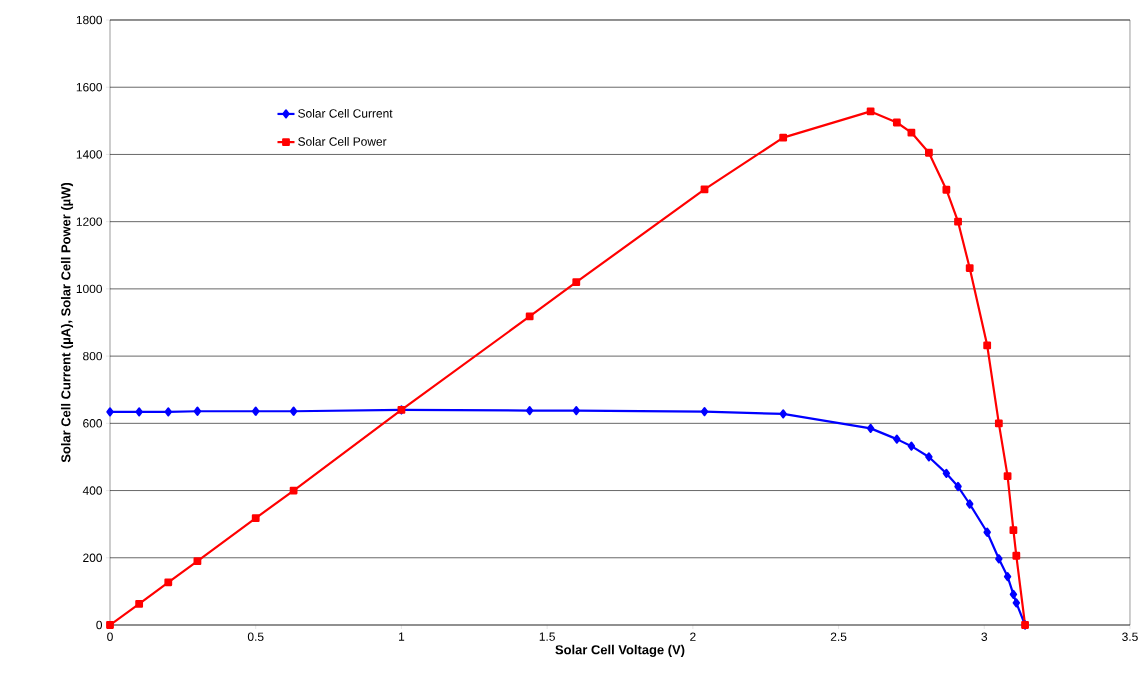 This screenshot has width=1148, height=685. I want to click on x-axis-title: Solar Cell Voltage (V), so click(620, 650).